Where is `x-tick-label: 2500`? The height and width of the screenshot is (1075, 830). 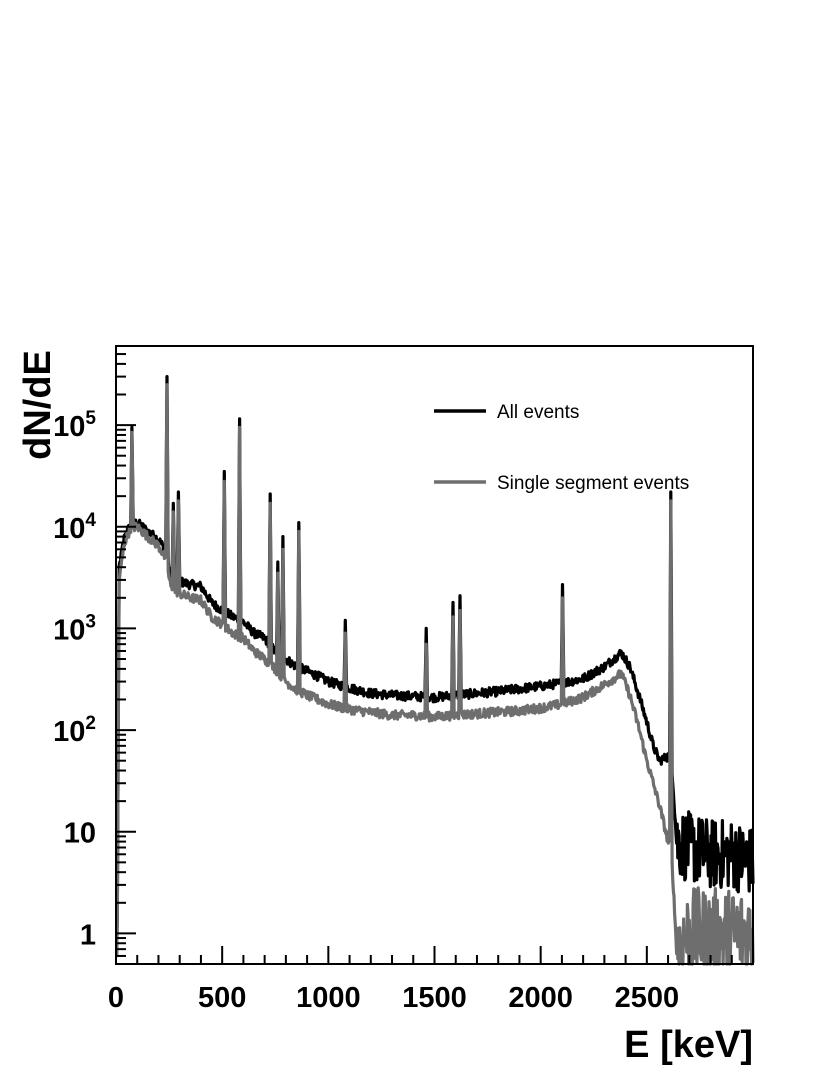 x-tick-label: 2500 is located at coordinates (647, 998).